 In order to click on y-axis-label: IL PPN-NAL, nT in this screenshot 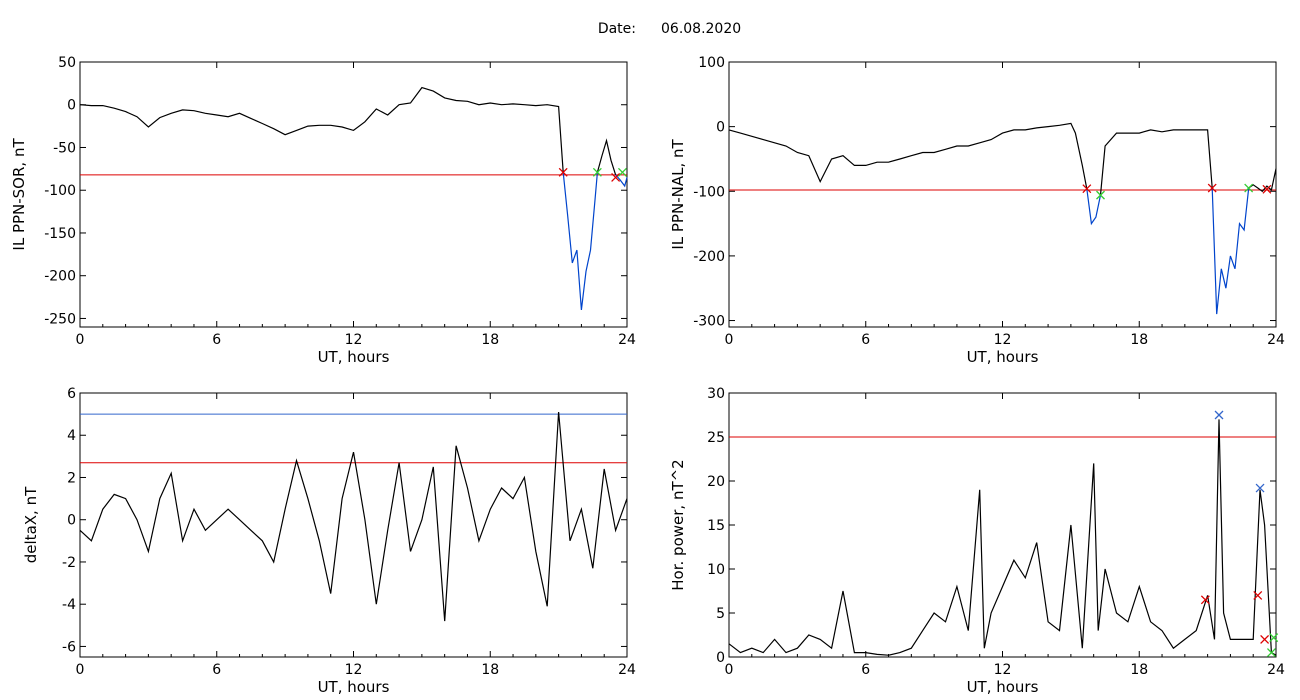, I will do `click(678, 194)`.